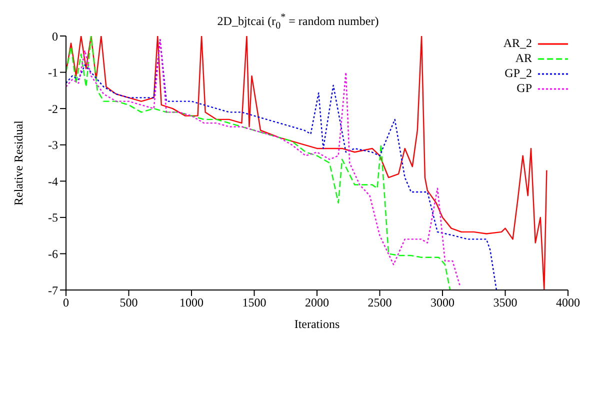  I want to click on y-tick-label: -3, so click(53, 145).